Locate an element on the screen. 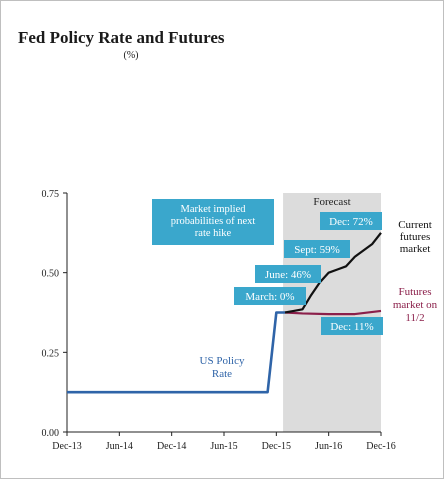 The width and height of the screenshot is (444, 479). x-tick-label: Jun-14 is located at coordinates (119, 446).